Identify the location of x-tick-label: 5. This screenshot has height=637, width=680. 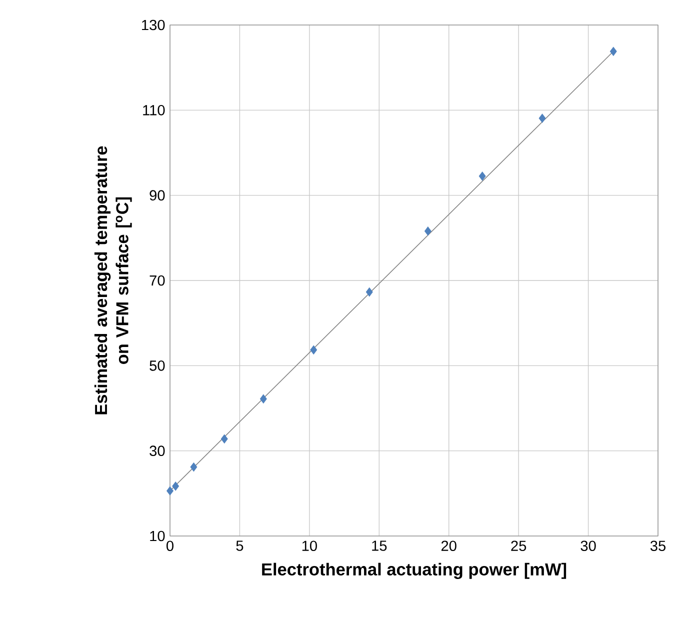
(240, 545).